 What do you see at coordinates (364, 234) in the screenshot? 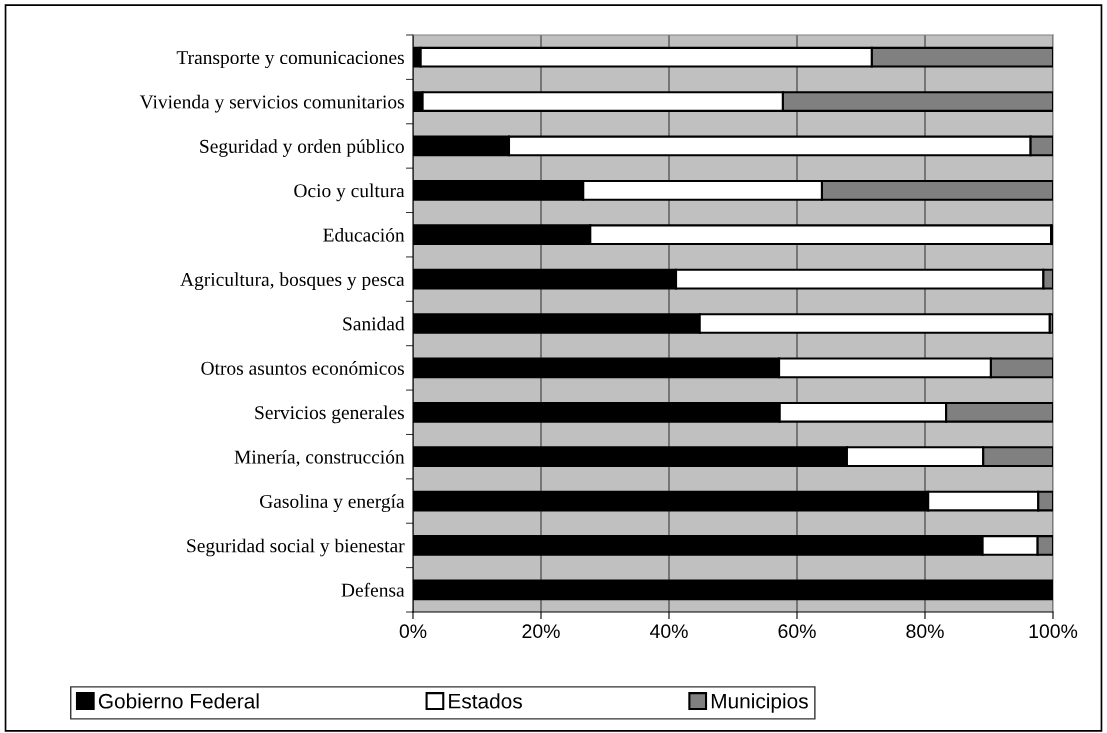
I see `y-tick-label: Educación` at bounding box center [364, 234].